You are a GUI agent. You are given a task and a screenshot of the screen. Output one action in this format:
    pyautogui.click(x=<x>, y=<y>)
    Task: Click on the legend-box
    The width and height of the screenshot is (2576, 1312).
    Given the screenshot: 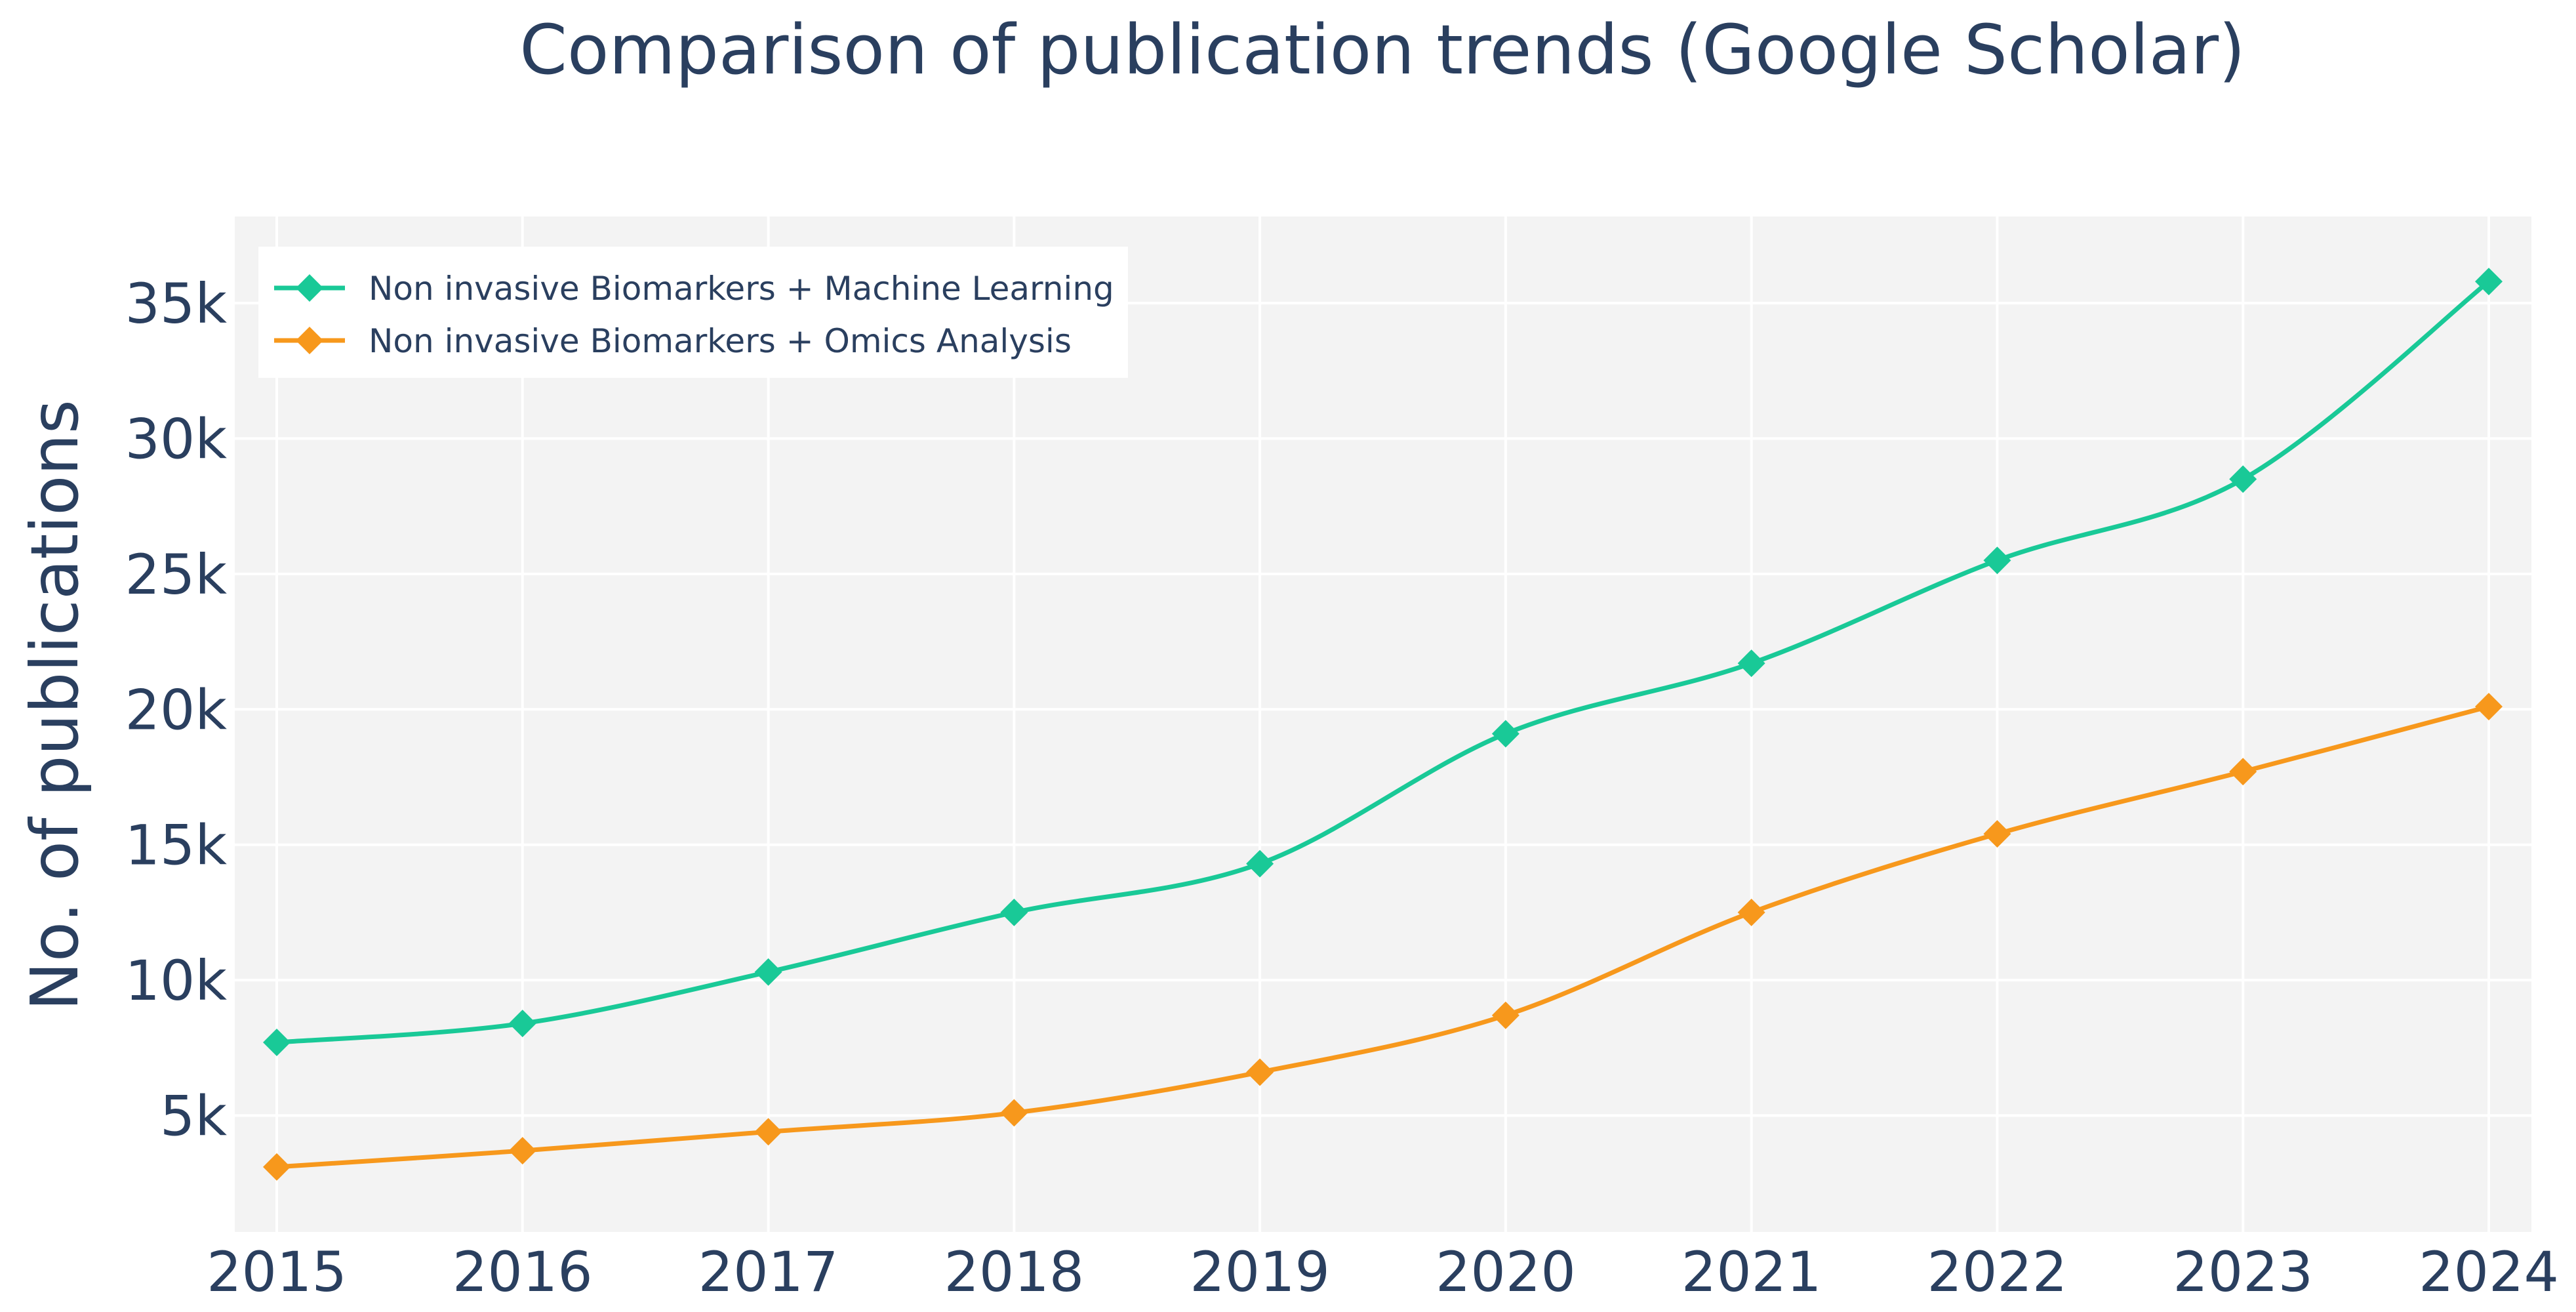 What is the action you would take?
    pyautogui.click(x=693, y=312)
    